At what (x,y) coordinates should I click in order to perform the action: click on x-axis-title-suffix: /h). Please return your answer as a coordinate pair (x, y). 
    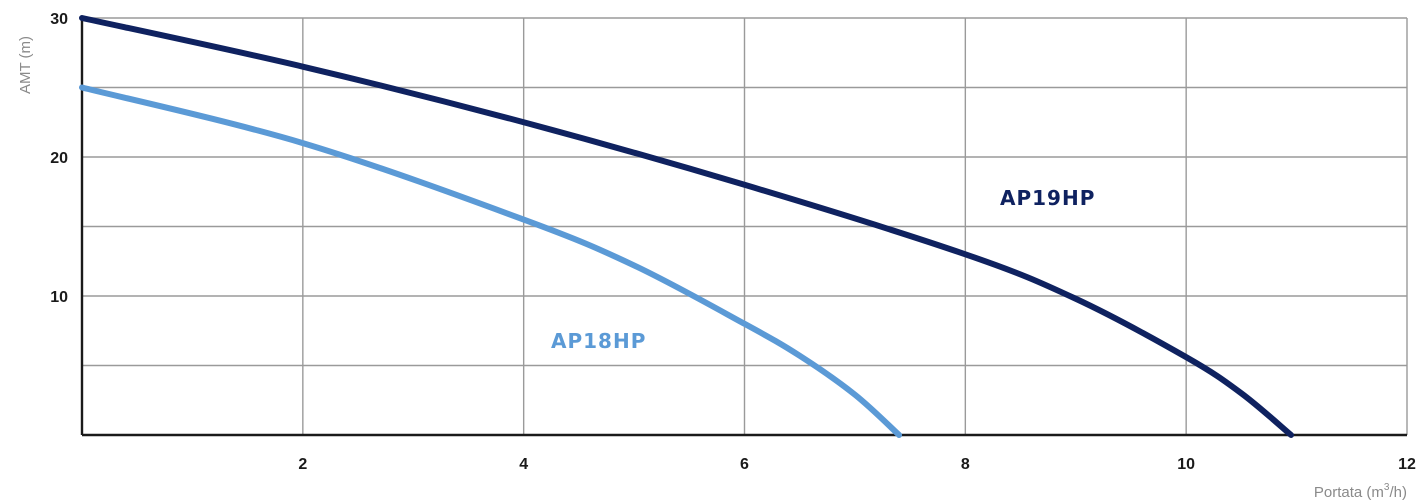
    Looking at the image, I should click on (1398, 492).